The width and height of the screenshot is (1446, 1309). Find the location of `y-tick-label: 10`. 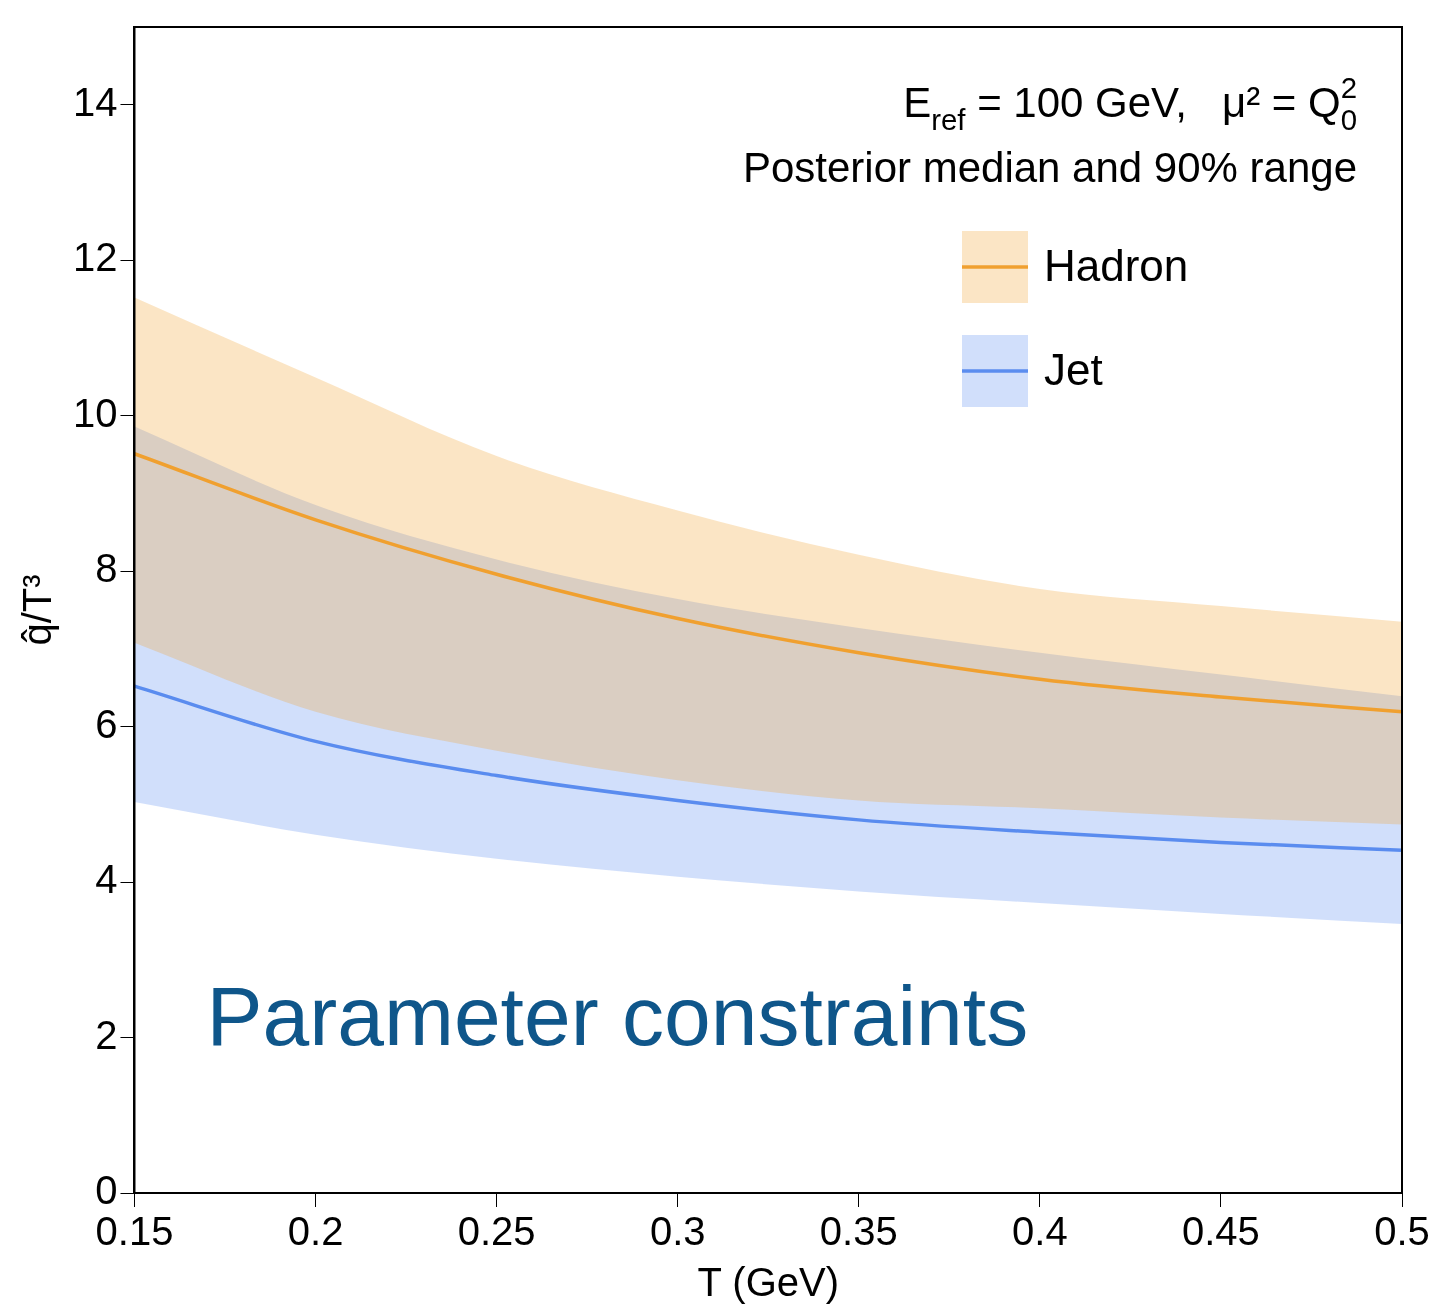

y-tick-label: 10 is located at coordinates (95, 412).